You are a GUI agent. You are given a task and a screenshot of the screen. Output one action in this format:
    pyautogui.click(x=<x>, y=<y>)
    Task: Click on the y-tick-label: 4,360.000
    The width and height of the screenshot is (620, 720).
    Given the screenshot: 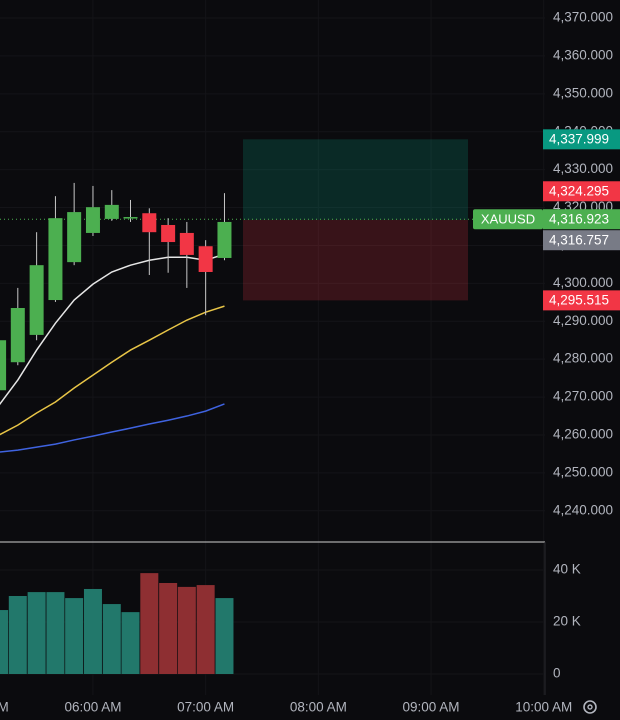 What is the action you would take?
    pyautogui.click(x=583, y=54)
    